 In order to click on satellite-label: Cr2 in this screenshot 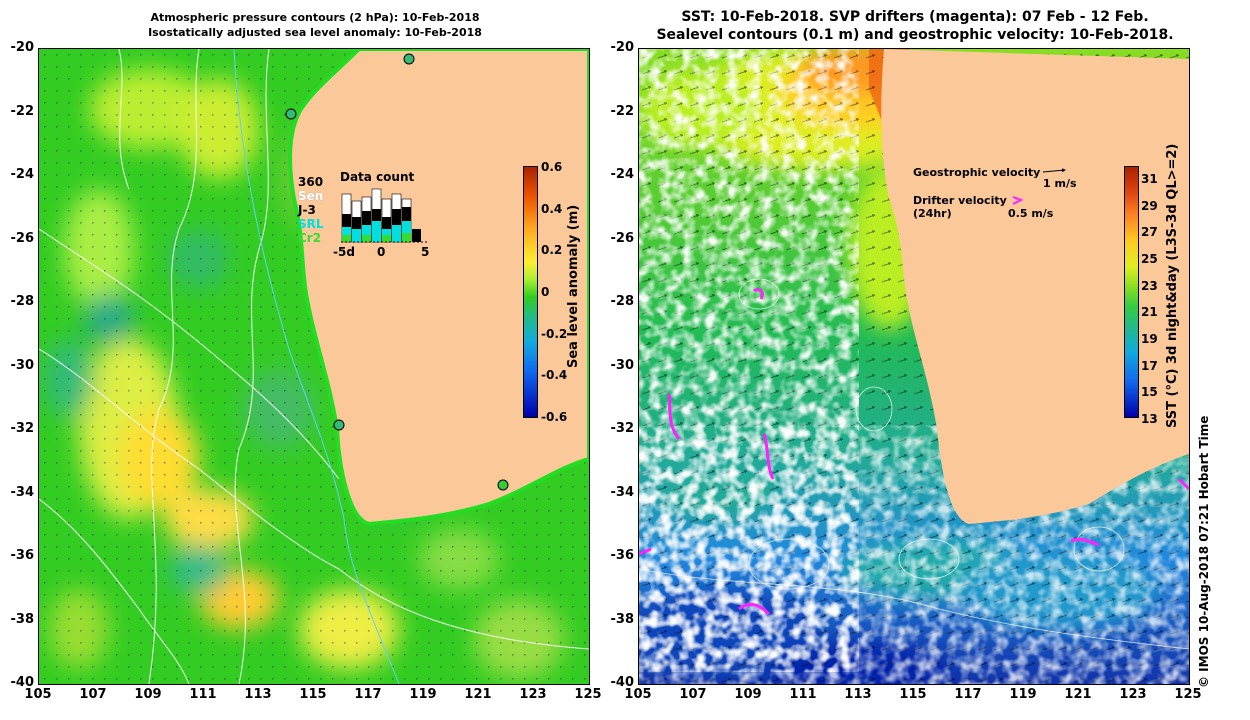, I will do `click(310, 238)`.